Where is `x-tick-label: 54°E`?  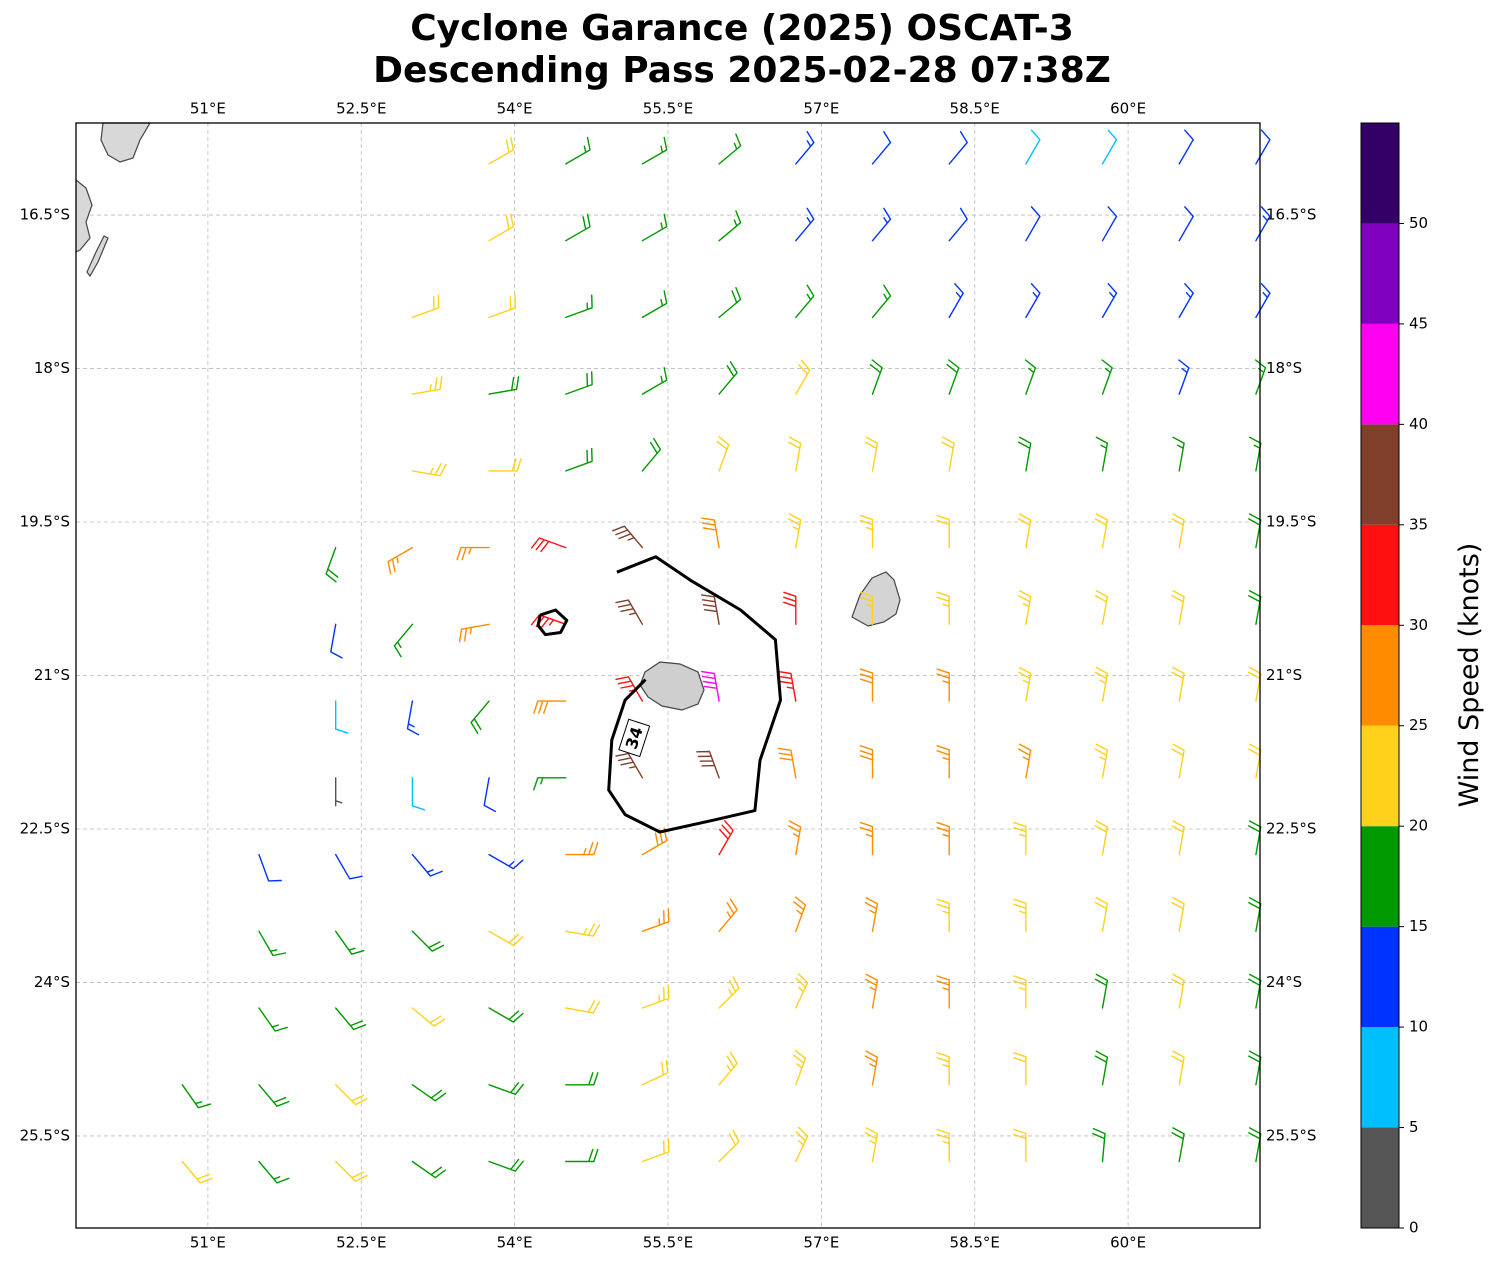 x-tick-label: 54°E is located at coordinates (515, 1243).